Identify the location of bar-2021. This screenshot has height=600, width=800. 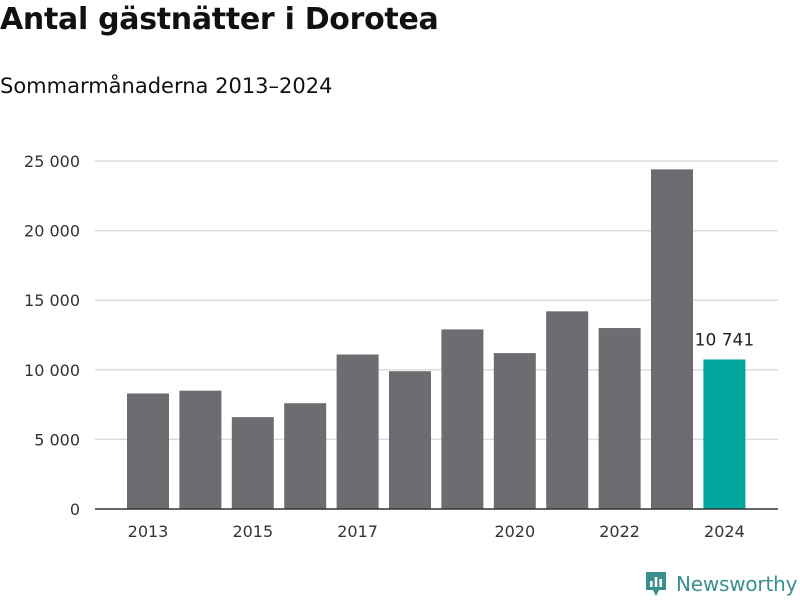
(567, 410).